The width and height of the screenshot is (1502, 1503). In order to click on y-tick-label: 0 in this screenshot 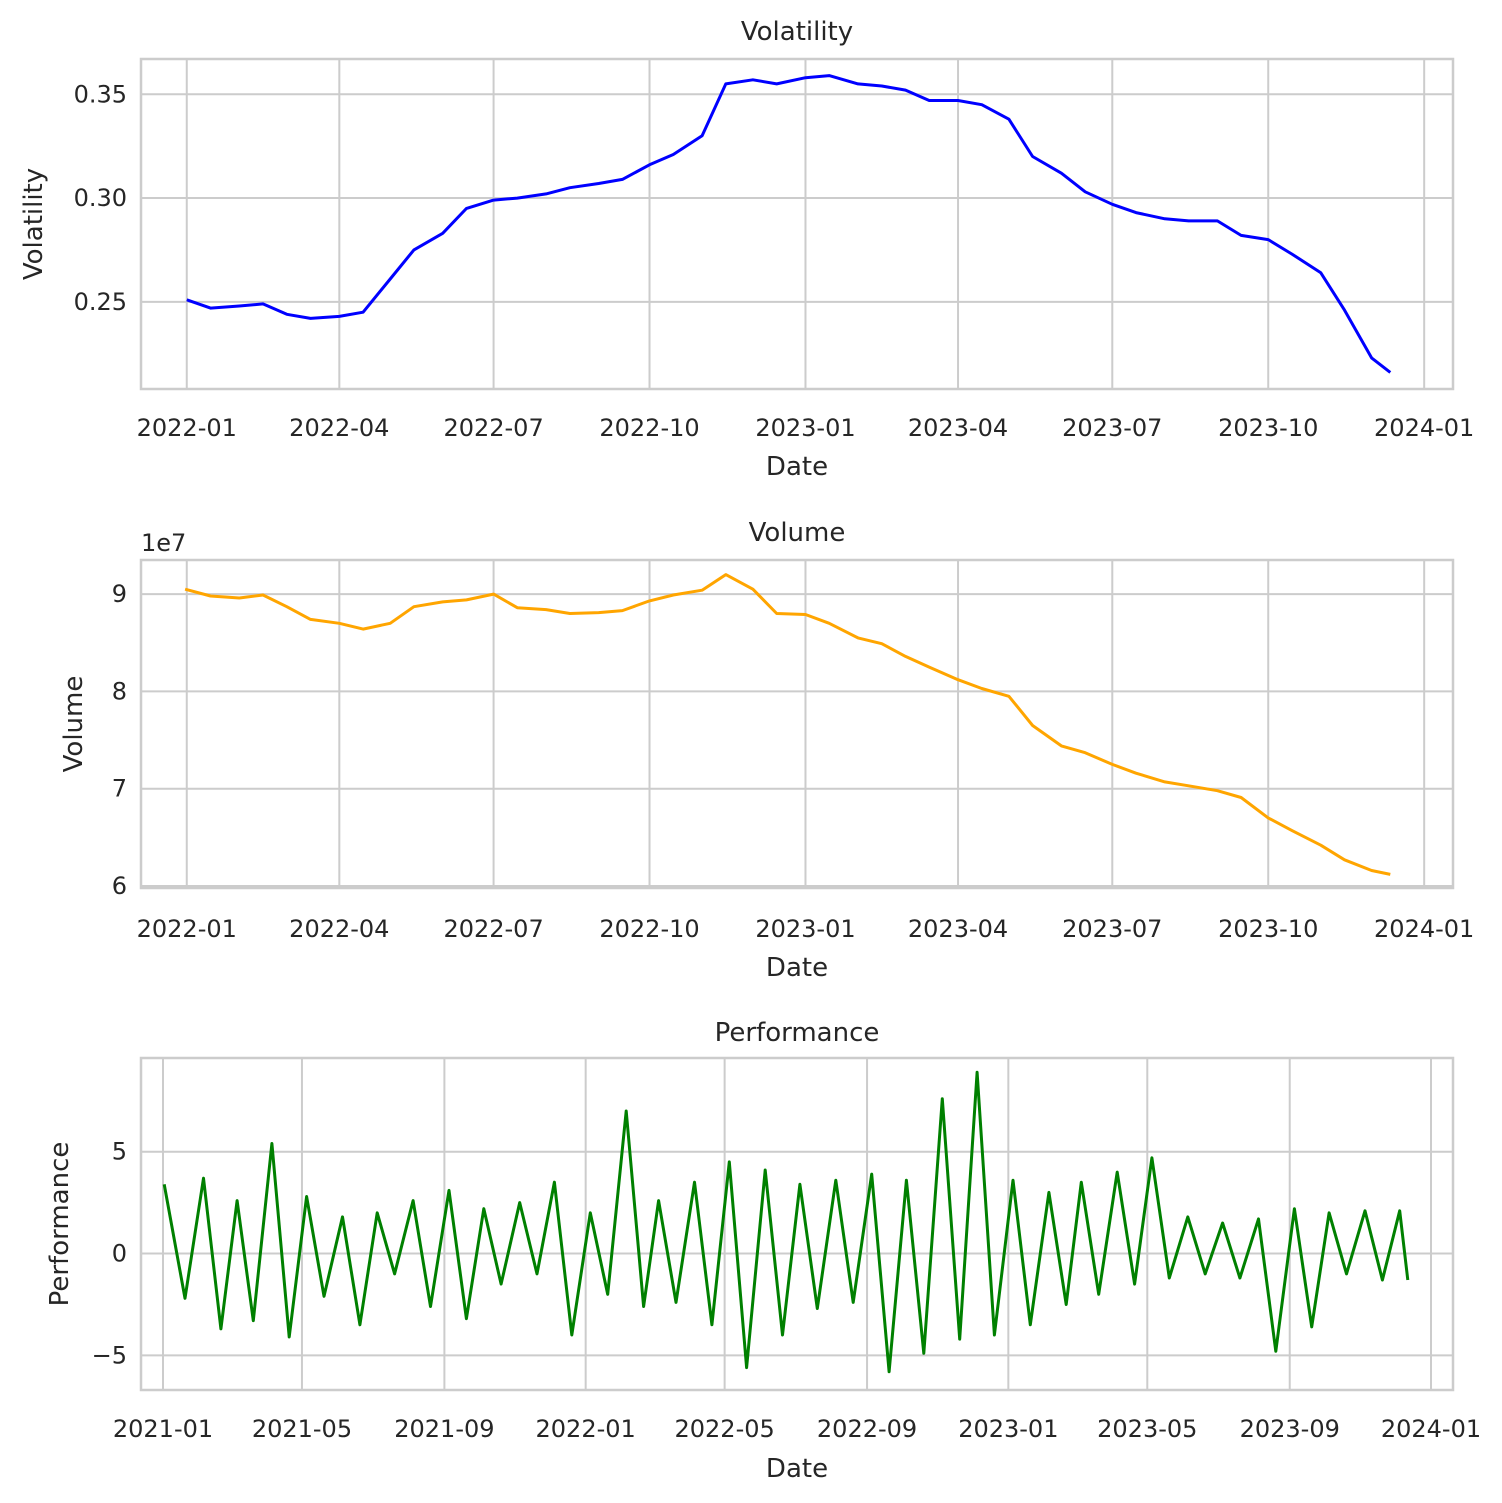, I will do `click(119, 1254)`.